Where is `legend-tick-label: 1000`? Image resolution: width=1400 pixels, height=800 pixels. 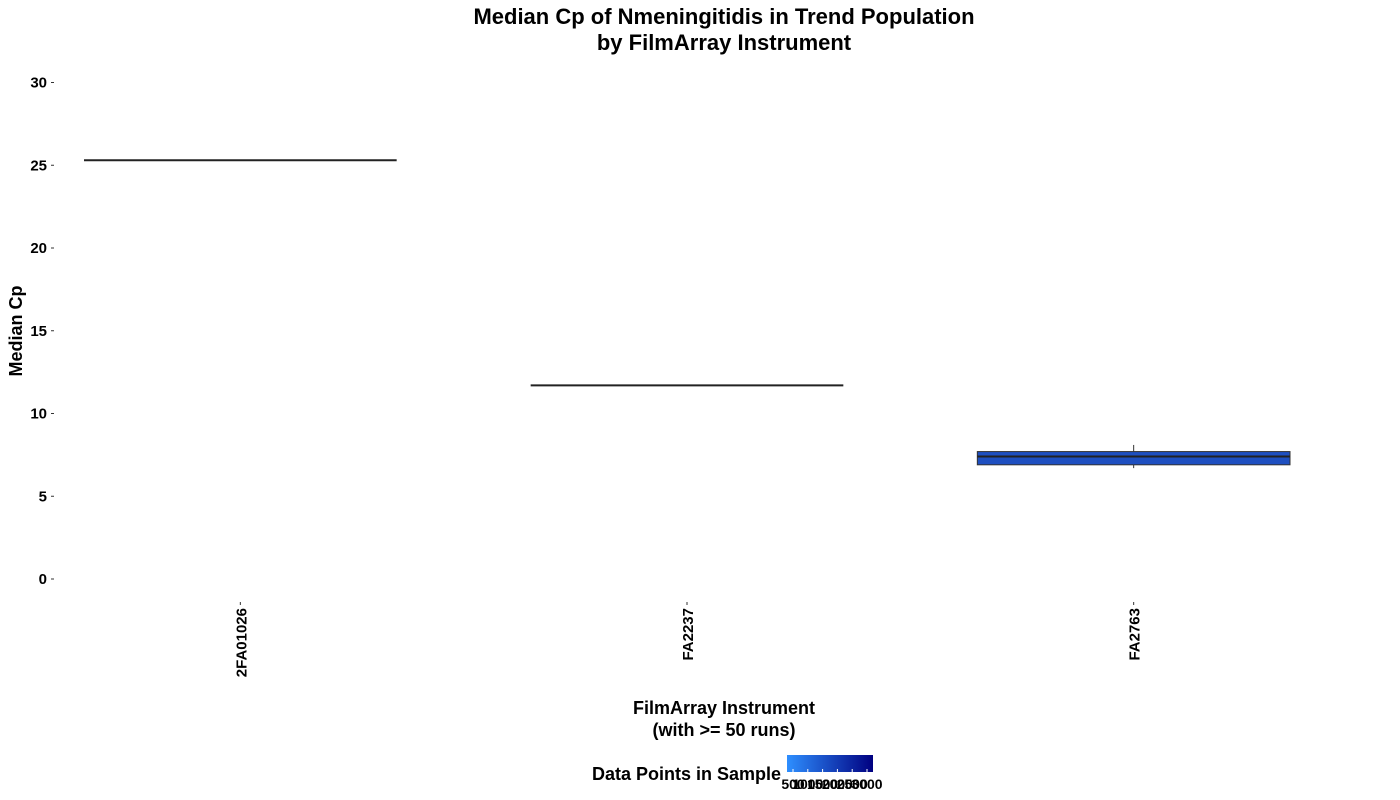 legend-tick-label: 1000 is located at coordinates (807, 784).